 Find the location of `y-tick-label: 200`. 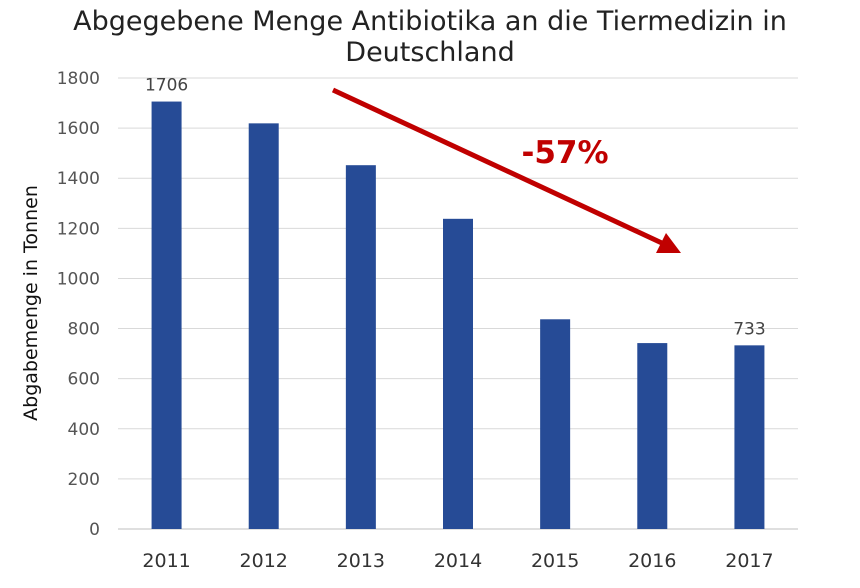

y-tick-label: 200 is located at coordinates (84, 480).